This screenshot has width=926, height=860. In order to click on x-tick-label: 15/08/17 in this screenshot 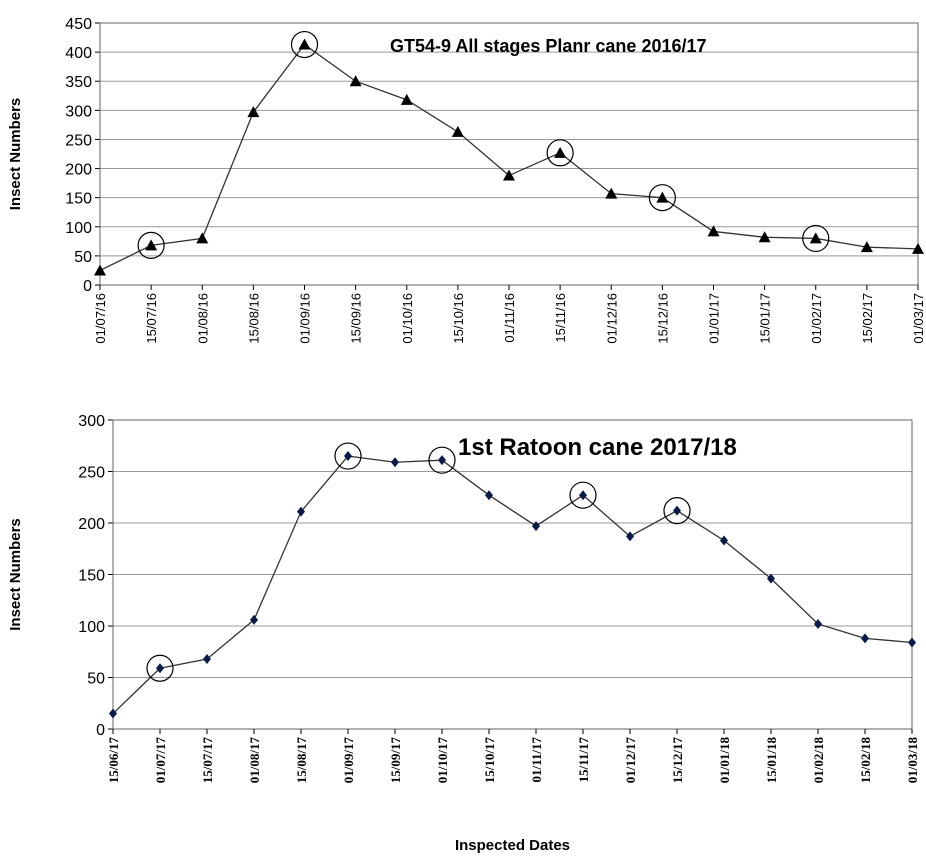, I will do `click(301, 760)`.